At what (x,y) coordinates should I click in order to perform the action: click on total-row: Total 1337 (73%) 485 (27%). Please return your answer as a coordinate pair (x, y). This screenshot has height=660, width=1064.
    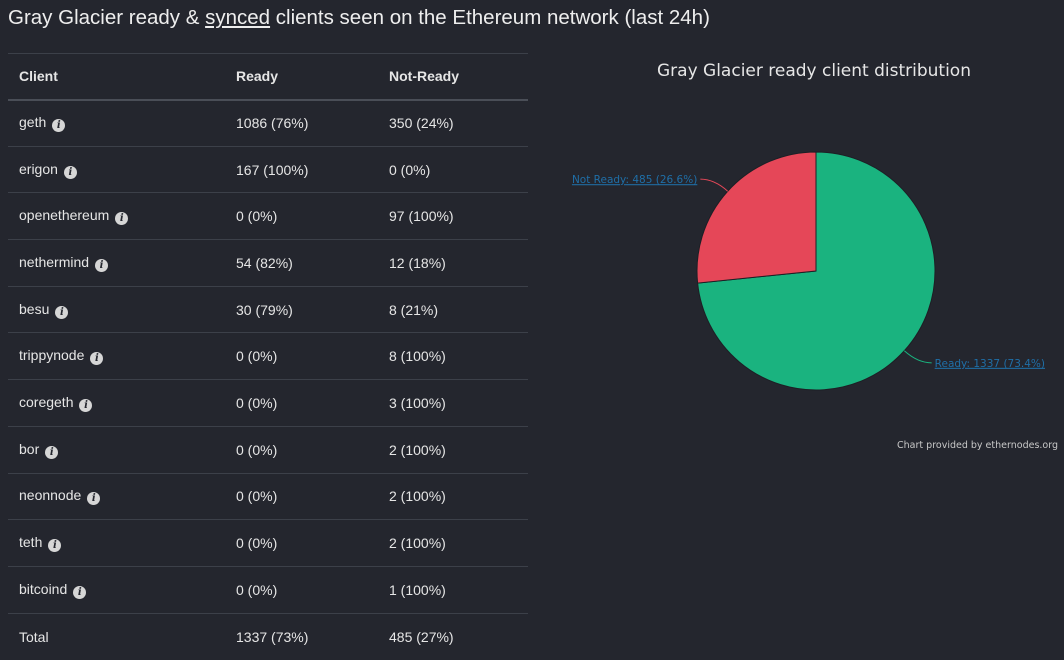
    Looking at the image, I should click on (268, 636).